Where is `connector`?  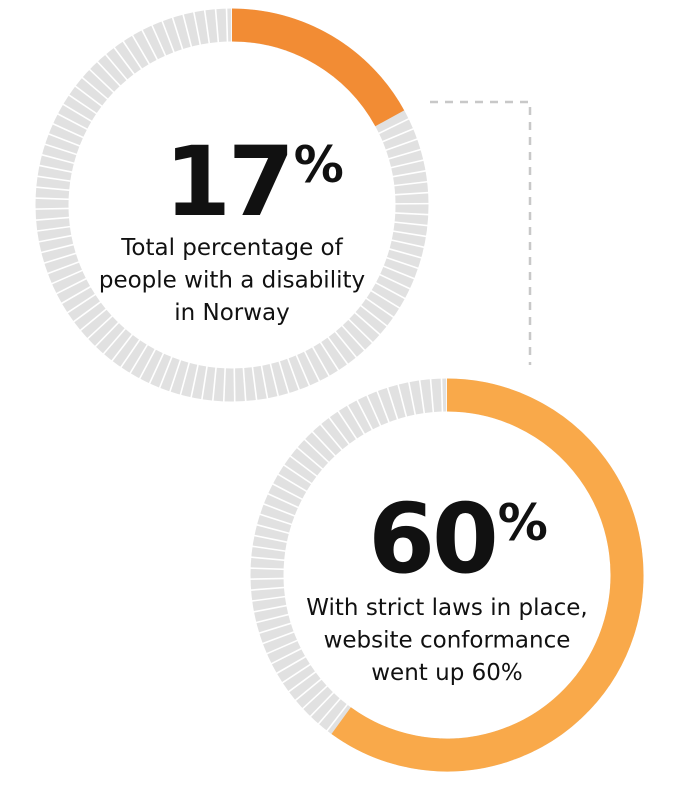 connector is located at coordinates (481, 232).